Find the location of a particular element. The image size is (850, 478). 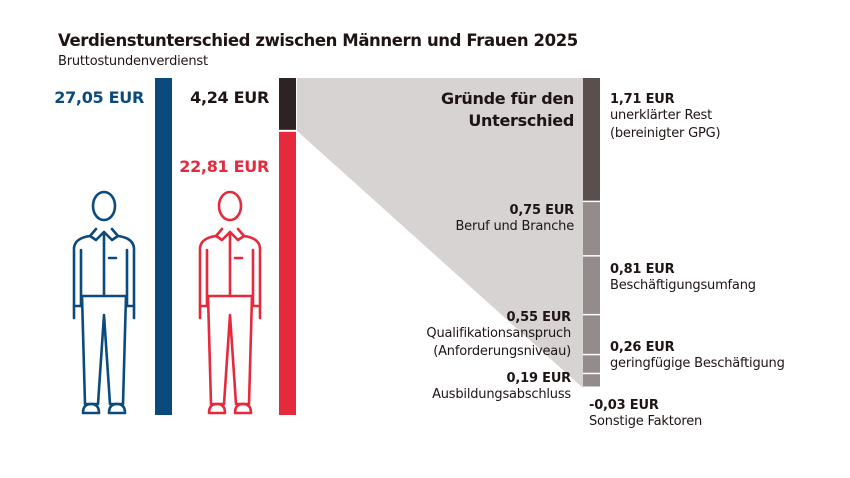

value: 0,75 EUR is located at coordinates (542, 210).